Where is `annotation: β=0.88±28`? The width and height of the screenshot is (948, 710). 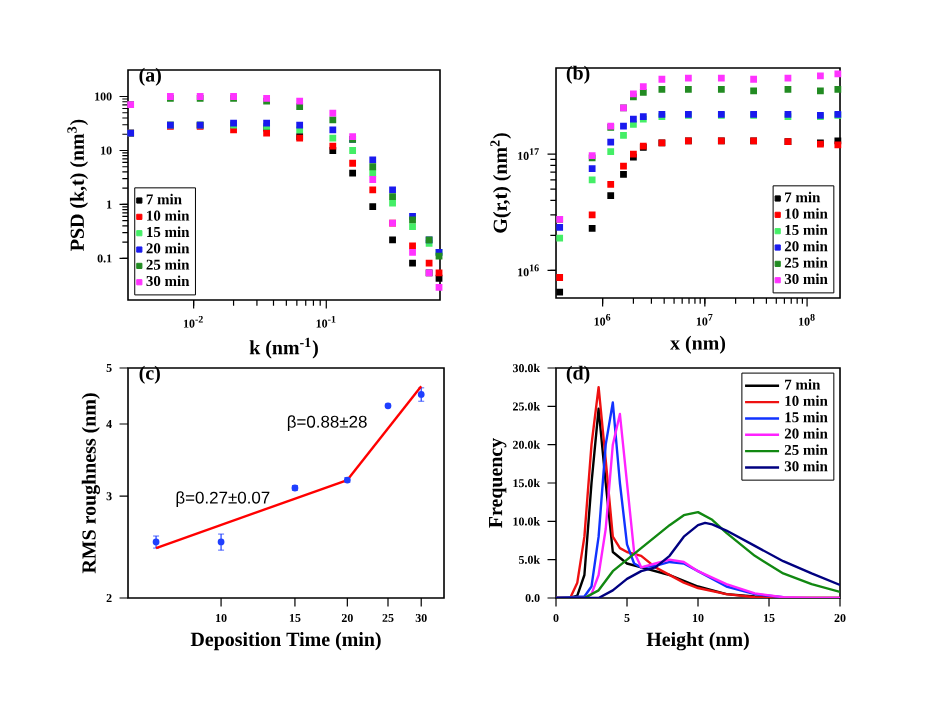
annotation: β=0.88±28 is located at coordinates (327, 423).